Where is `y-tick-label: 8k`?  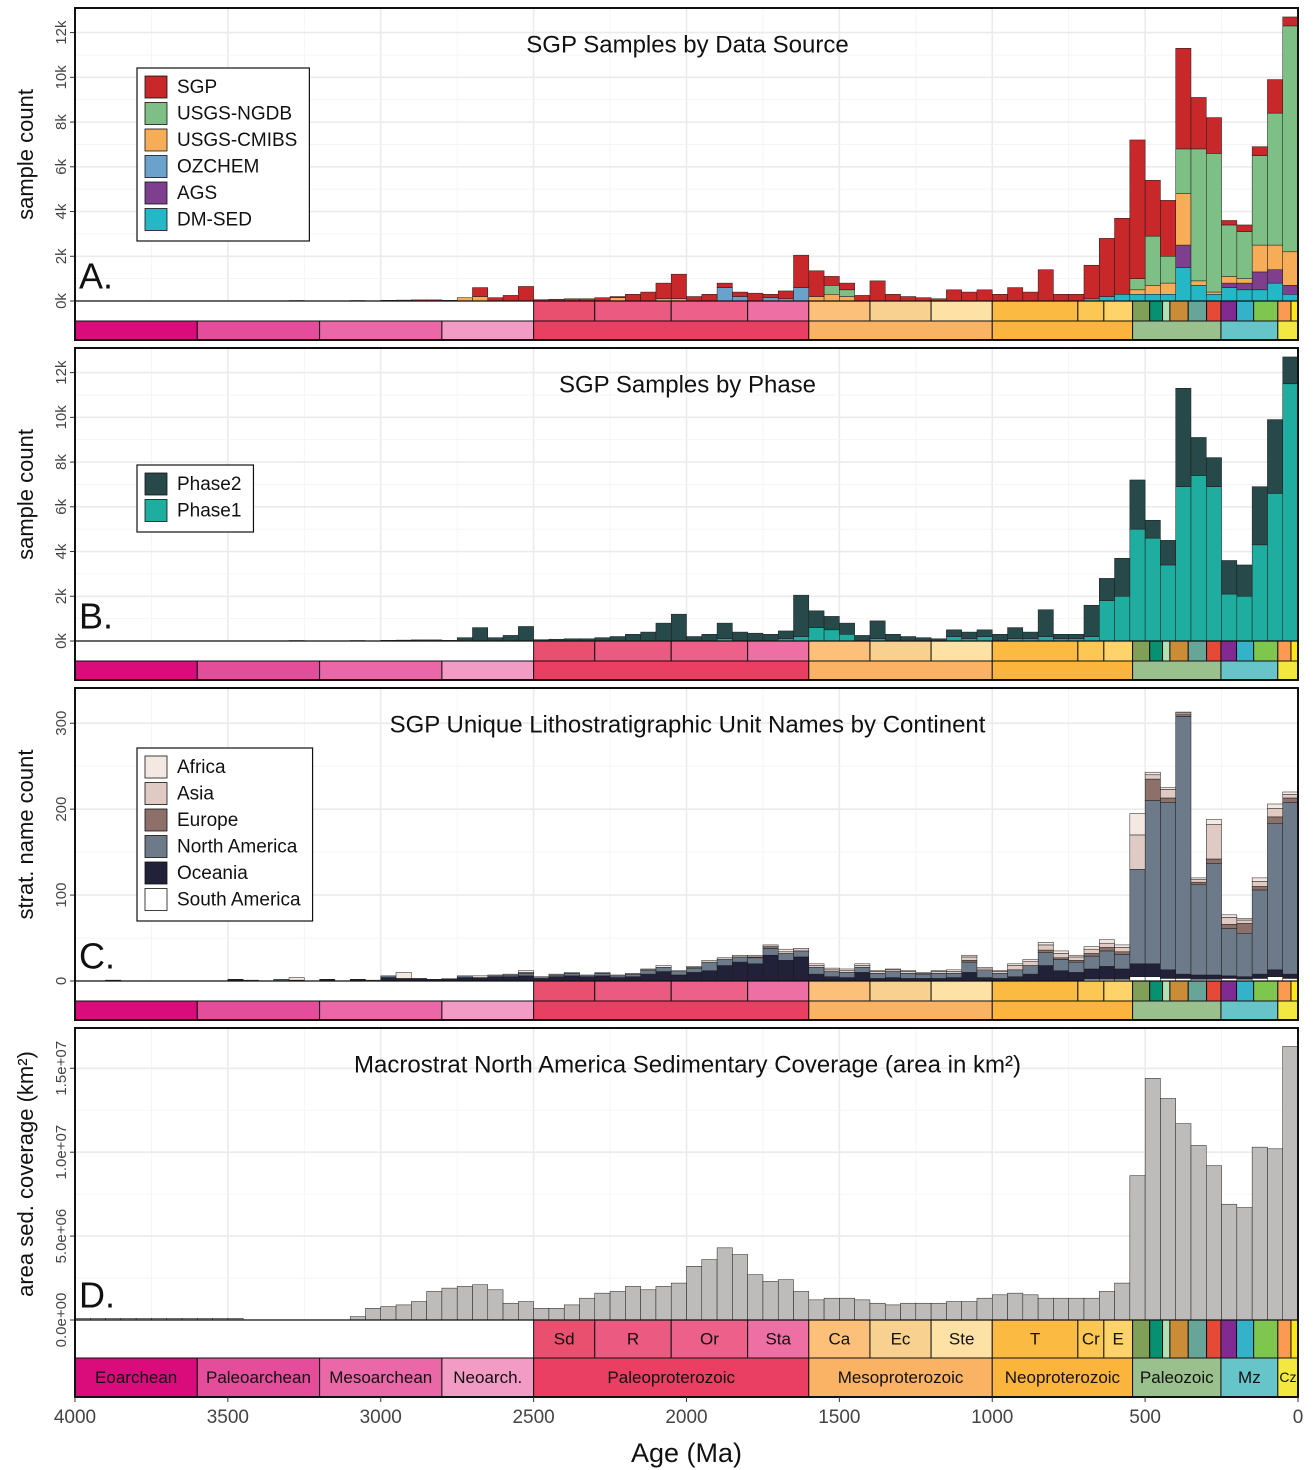 y-tick-label: 8k is located at coordinates (61, 462).